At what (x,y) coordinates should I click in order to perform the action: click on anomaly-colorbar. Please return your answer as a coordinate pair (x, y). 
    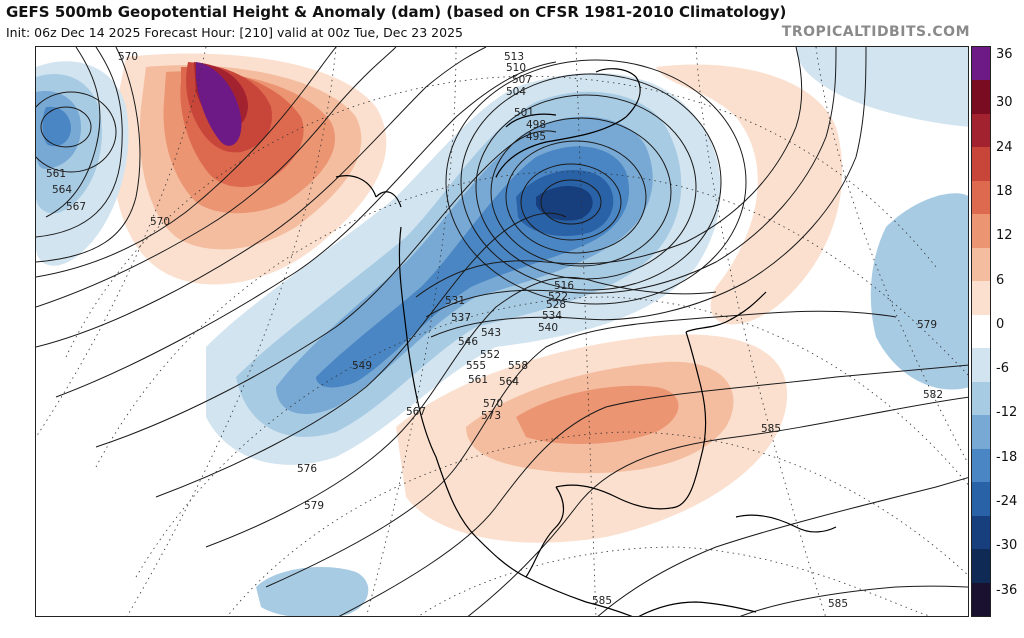
    Looking at the image, I should click on (981, 331).